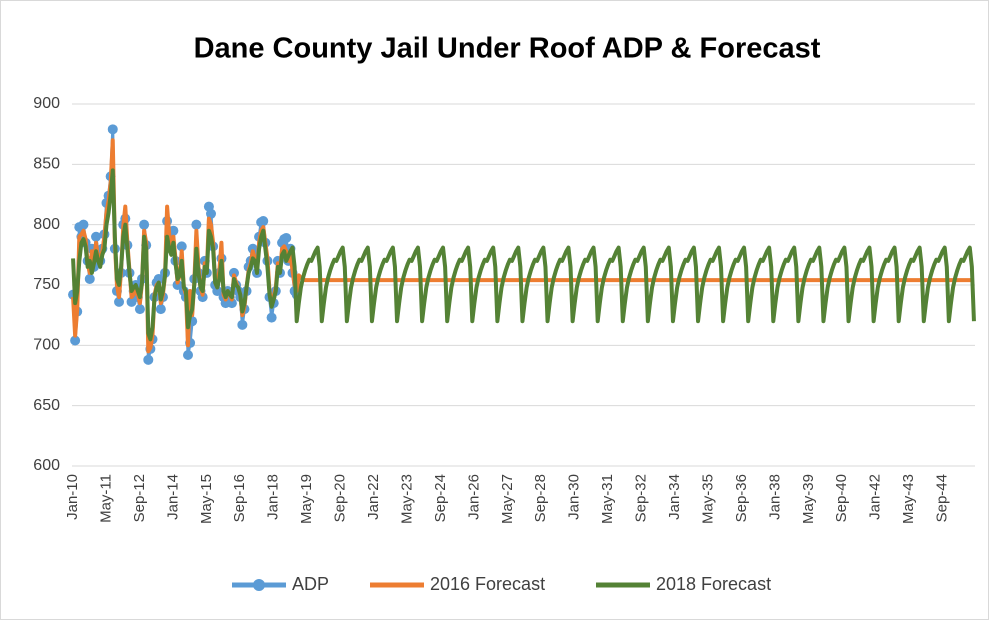 The height and width of the screenshot is (620, 989). Describe the element at coordinates (310, 584) in the screenshot. I see `legend-label: ADP` at that location.